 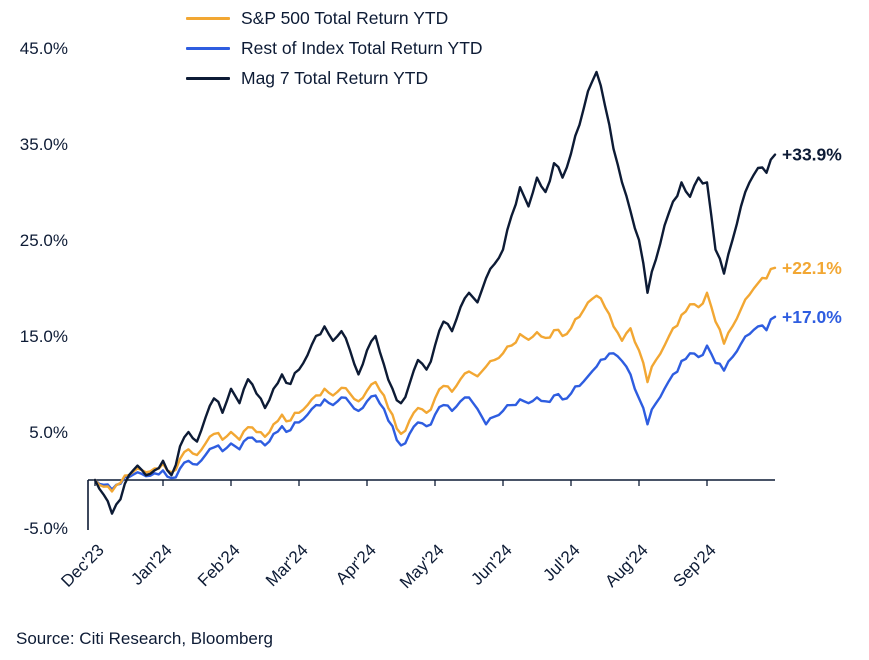 I want to click on legend-label-rest-of-index: Rest of Index Total Return YTD, so click(x=362, y=48).